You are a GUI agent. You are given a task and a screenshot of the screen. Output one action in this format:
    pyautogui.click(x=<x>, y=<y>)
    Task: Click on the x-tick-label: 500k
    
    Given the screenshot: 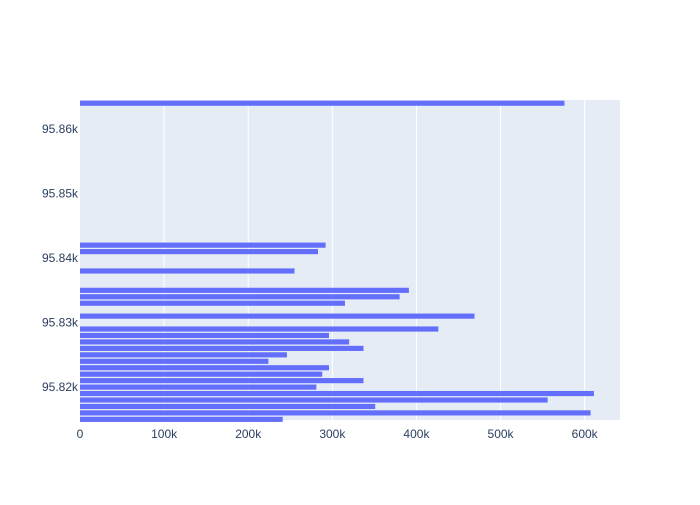 What is the action you would take?
    pyautogui.click(x=501, y=434)
    